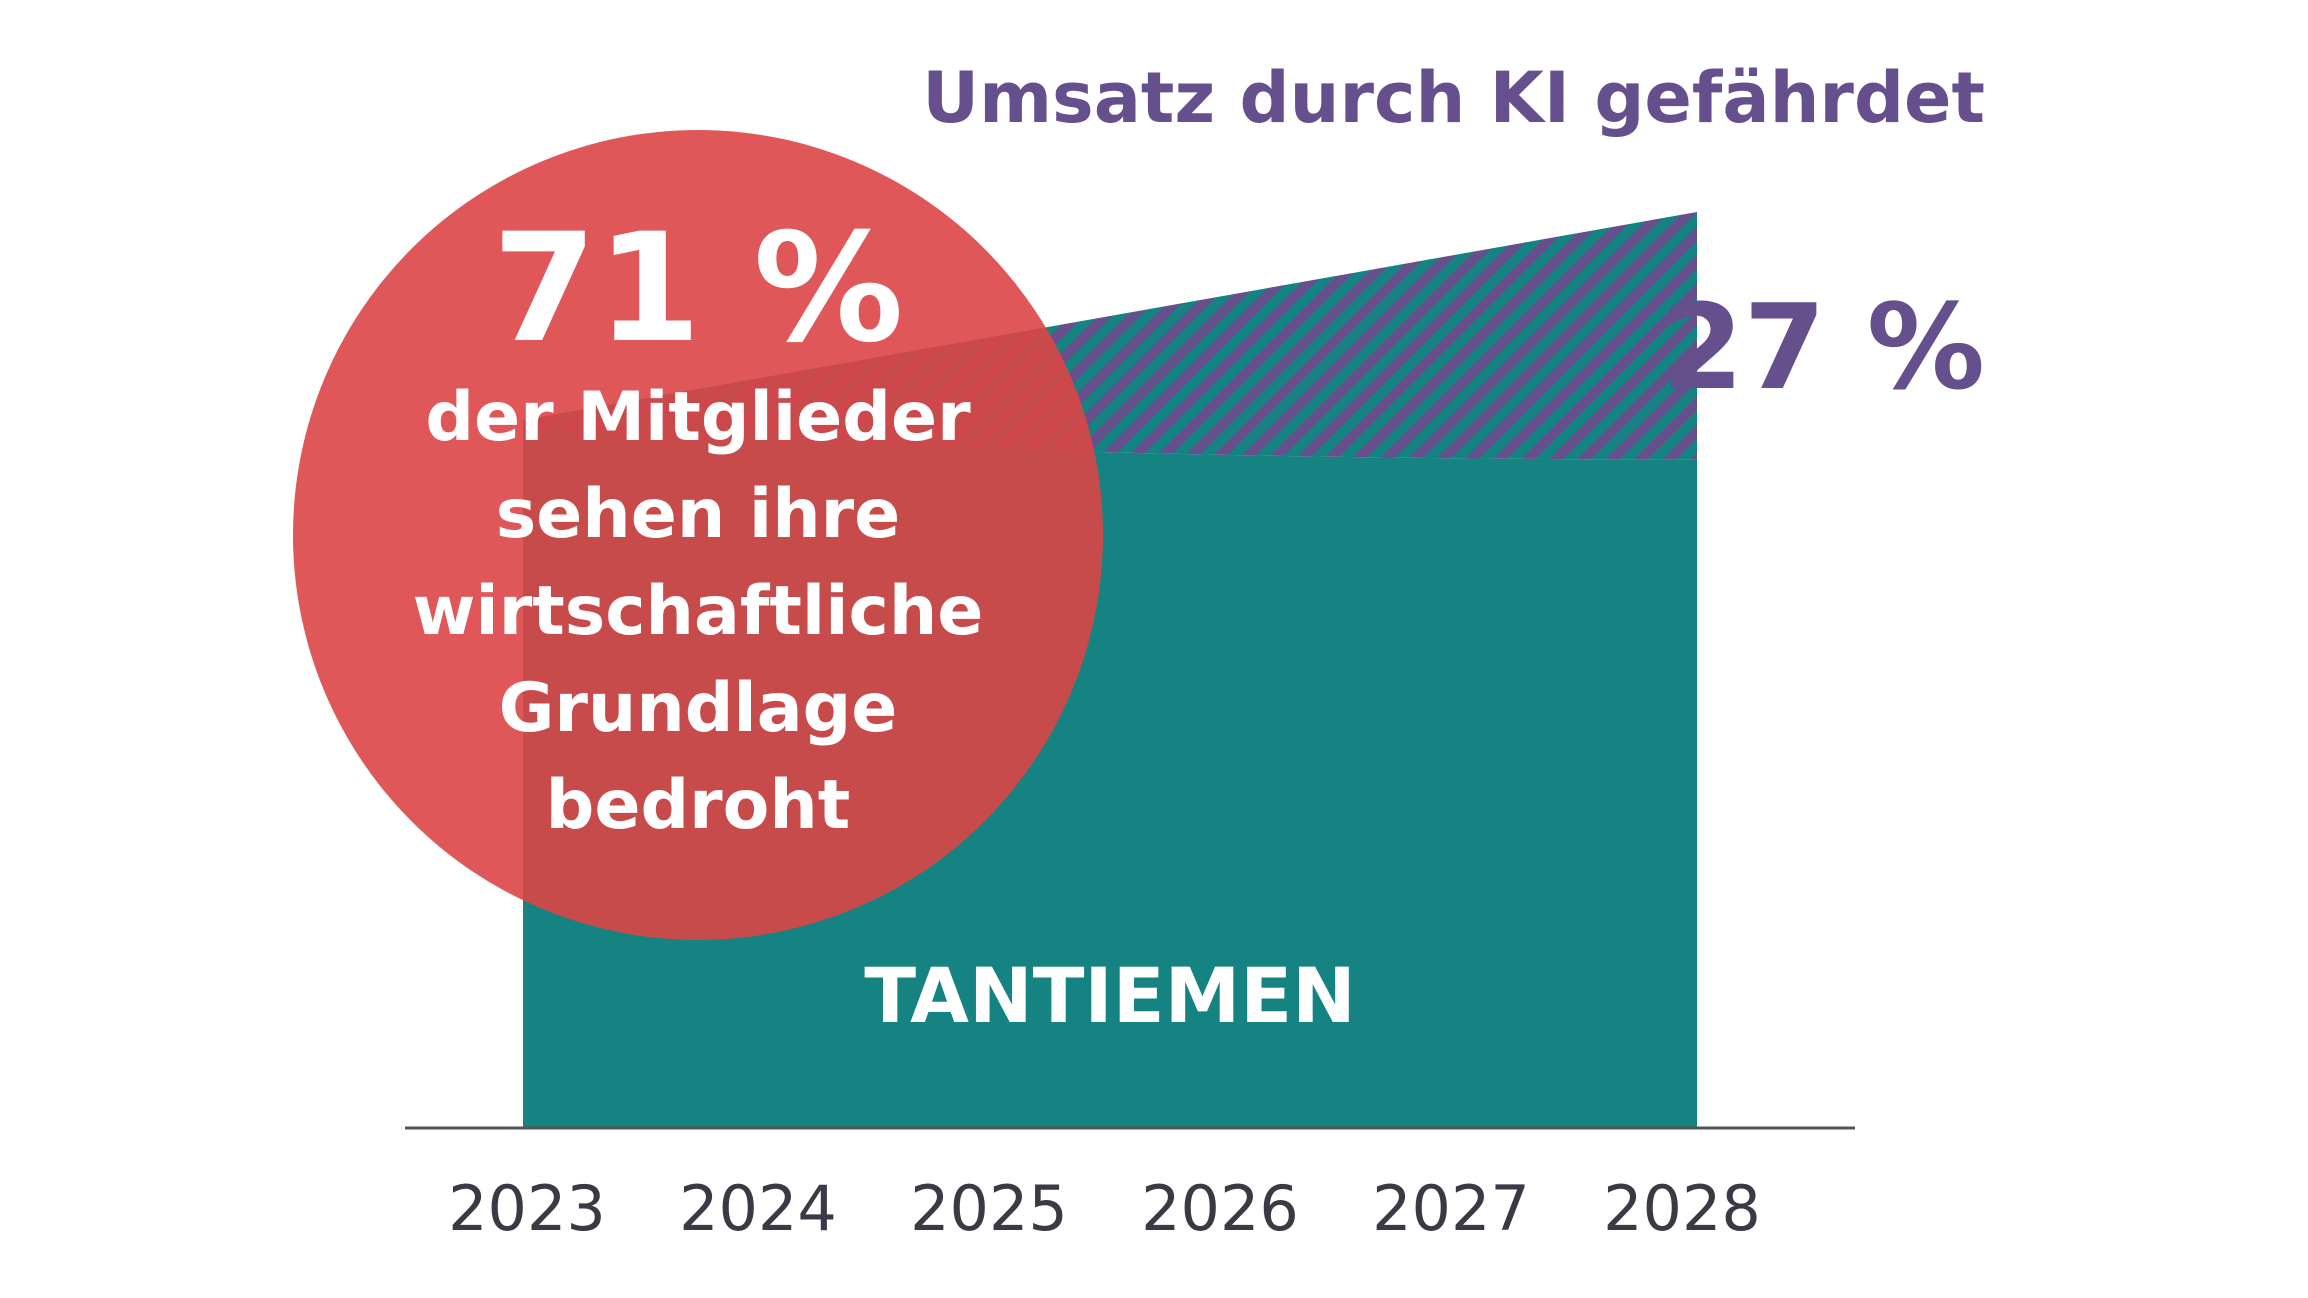 This screenshot has height=1298, width=2308. I want to click on callout-line: bedroht, so click(698, 805).